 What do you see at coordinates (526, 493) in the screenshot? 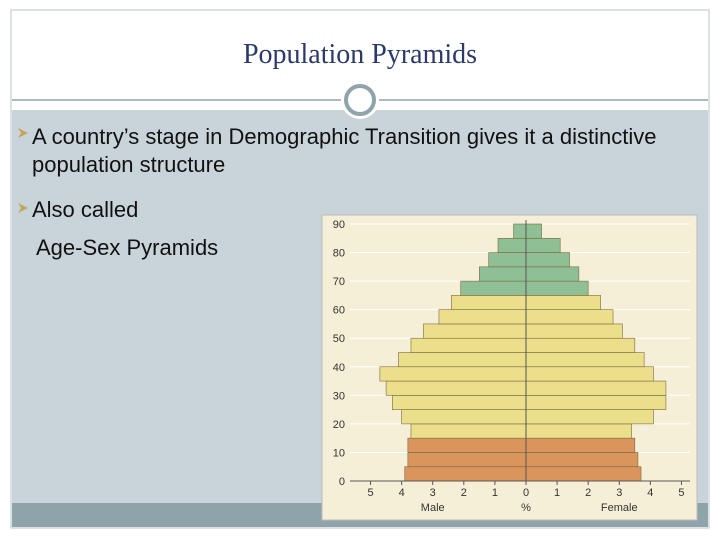
I see `x-tick-label: 0` at bounding box center [526, 493].